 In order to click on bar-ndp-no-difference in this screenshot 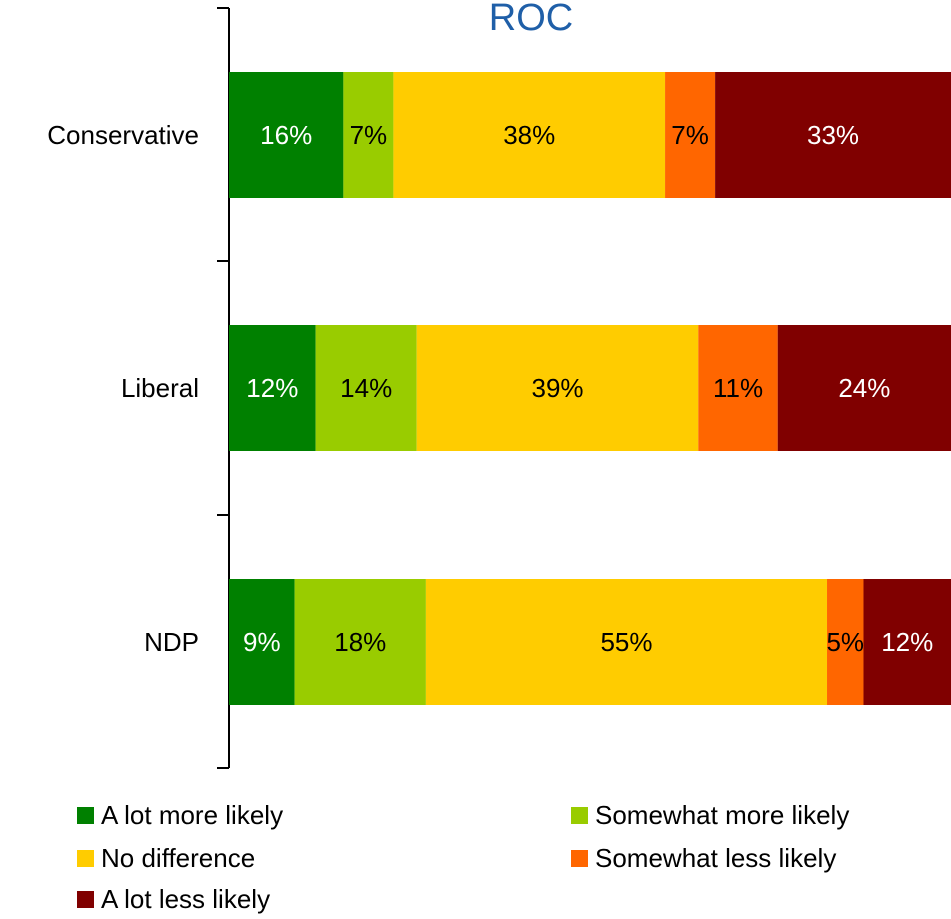, I will do `click(626, 642)`.